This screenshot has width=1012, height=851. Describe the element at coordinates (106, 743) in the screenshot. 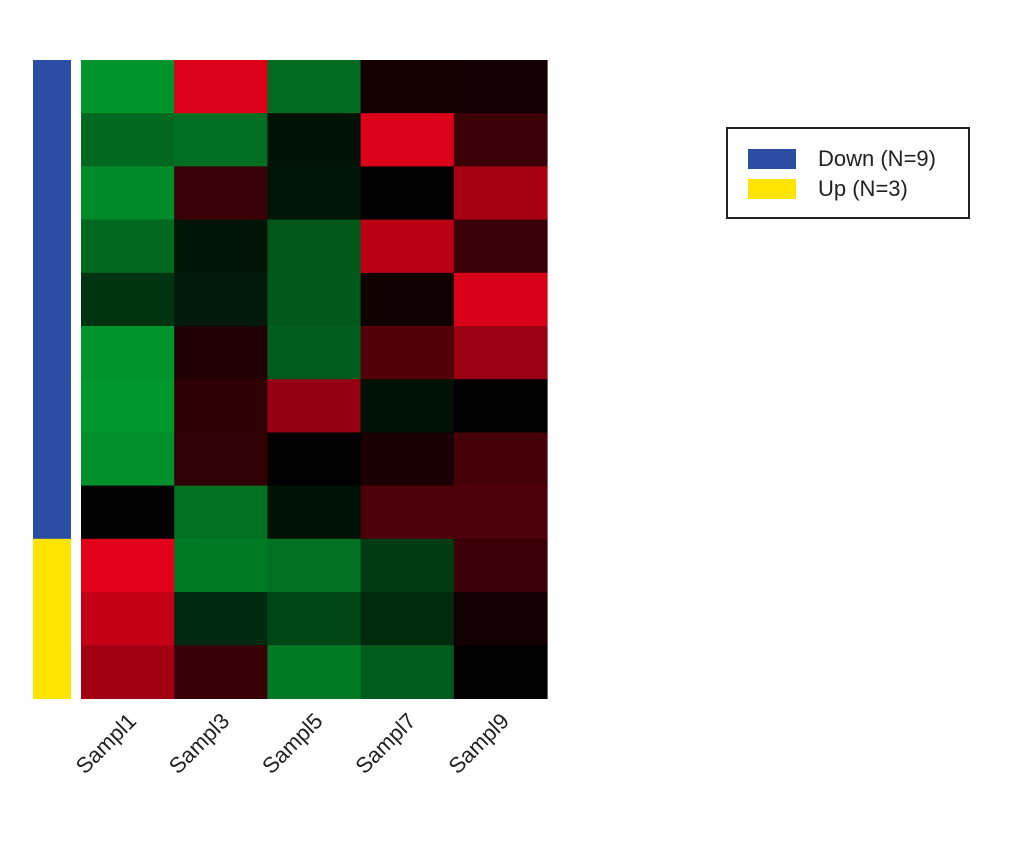

I see `x-tick-label: Sampl1` at that location.